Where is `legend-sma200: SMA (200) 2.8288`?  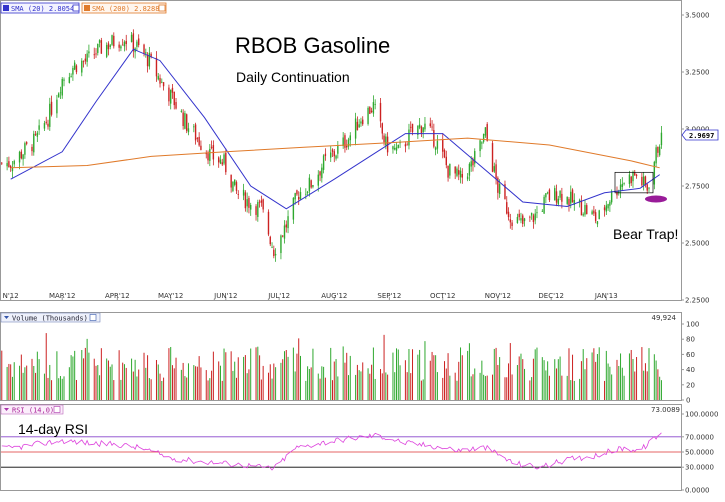
legend-sma200: SMA (200) 2.8288 is located at coordinates (124, 8).